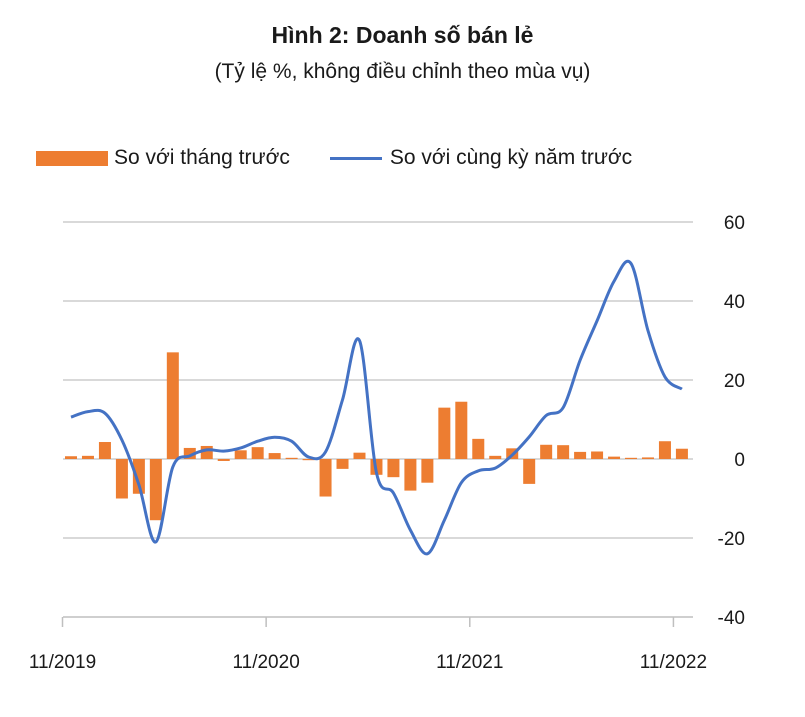 The width and height of the screenshot is (805, 717). Describe the element at coordinates (402, 71) in the screenshot. I see `chart-subtitle: (Tỷ lệ %, không điều chỉnh theo mùa vụ)` at that location.